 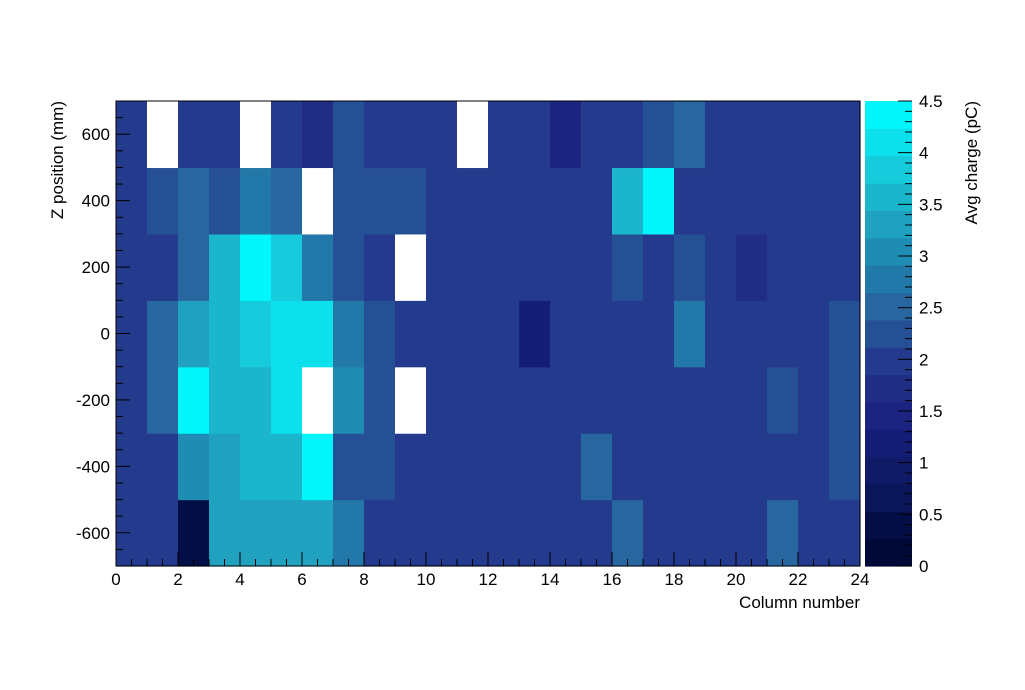 What do you see at coordinates (931, 308) in the screenshot?
I see `color-scale-tick-label: 2.5` at bounding box center [931, 308].